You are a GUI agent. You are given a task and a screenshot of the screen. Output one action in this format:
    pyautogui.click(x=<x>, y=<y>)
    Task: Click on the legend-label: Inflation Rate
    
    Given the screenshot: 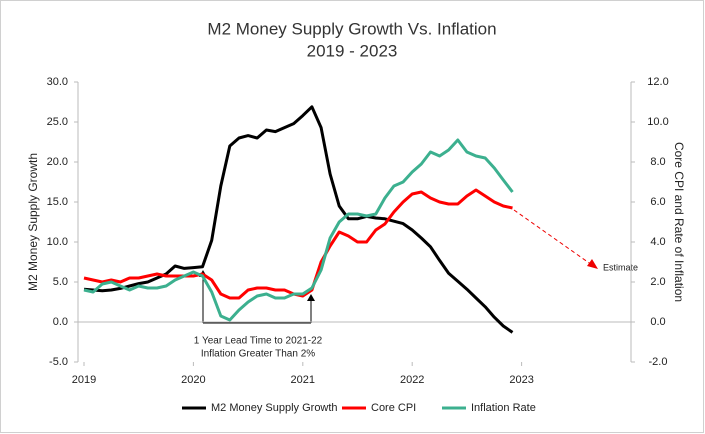 What is the action you would take?
    pyautogui.click(x=503, y=408)
    